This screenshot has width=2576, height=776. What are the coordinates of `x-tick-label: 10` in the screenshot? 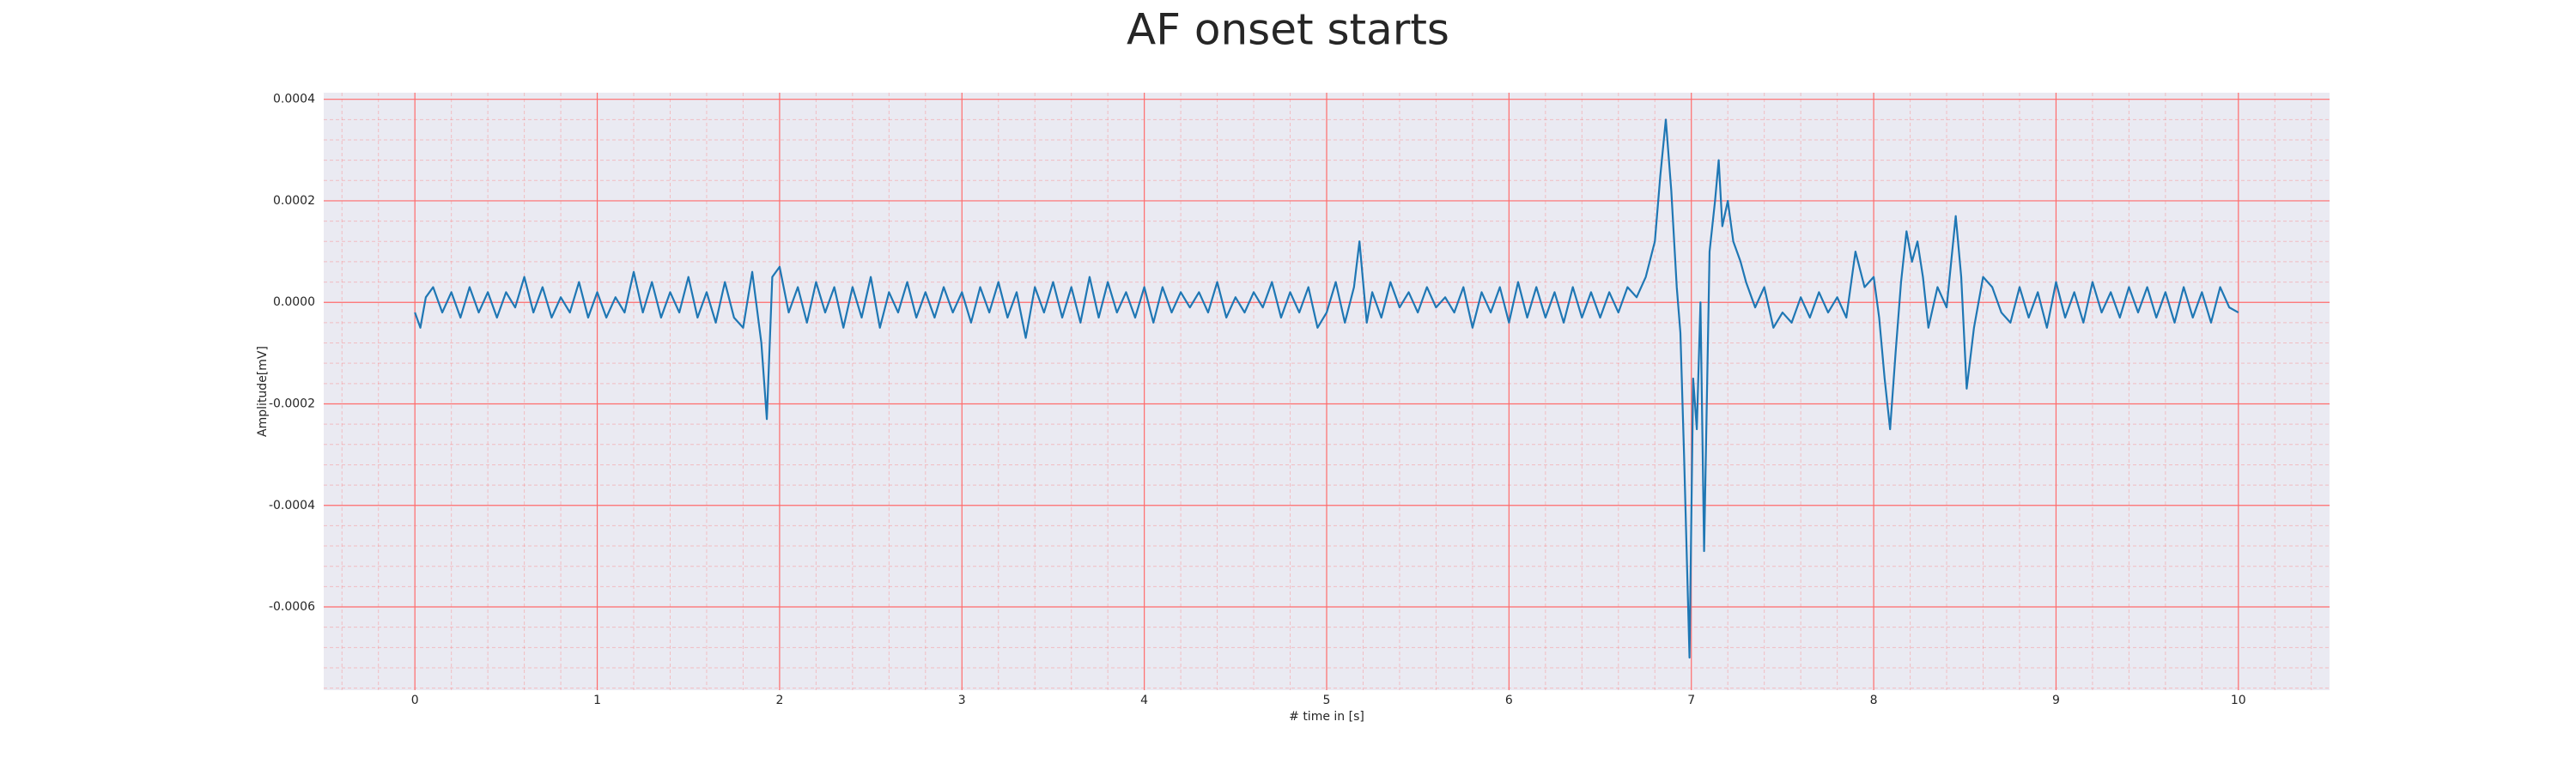 It's located at (2238, 701).